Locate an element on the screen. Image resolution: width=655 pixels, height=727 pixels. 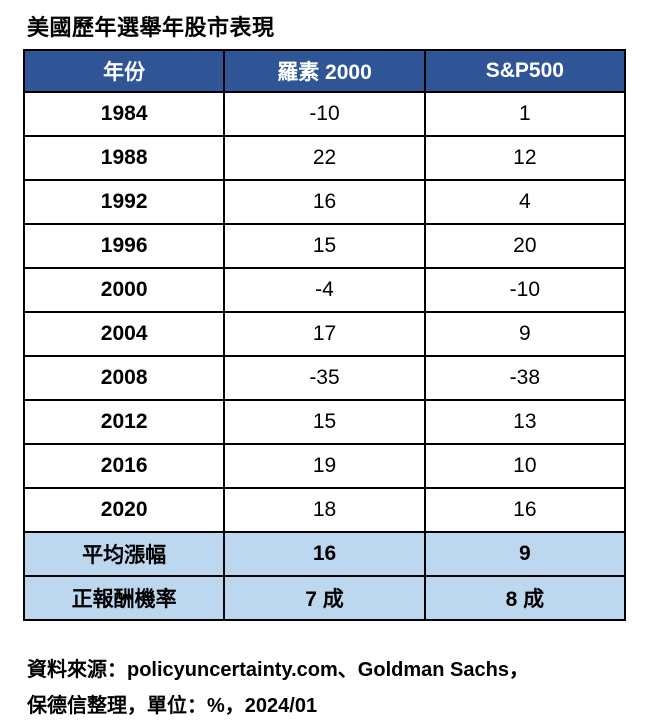
column-header-1: 羅素 2000 is located at coordinates (324, 71).